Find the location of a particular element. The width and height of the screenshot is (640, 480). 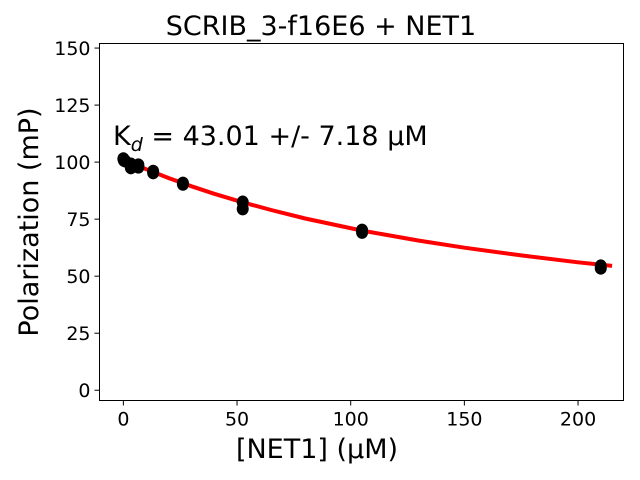

y-axis-label: Polarization (mP) is located at coordinates (29, 221).